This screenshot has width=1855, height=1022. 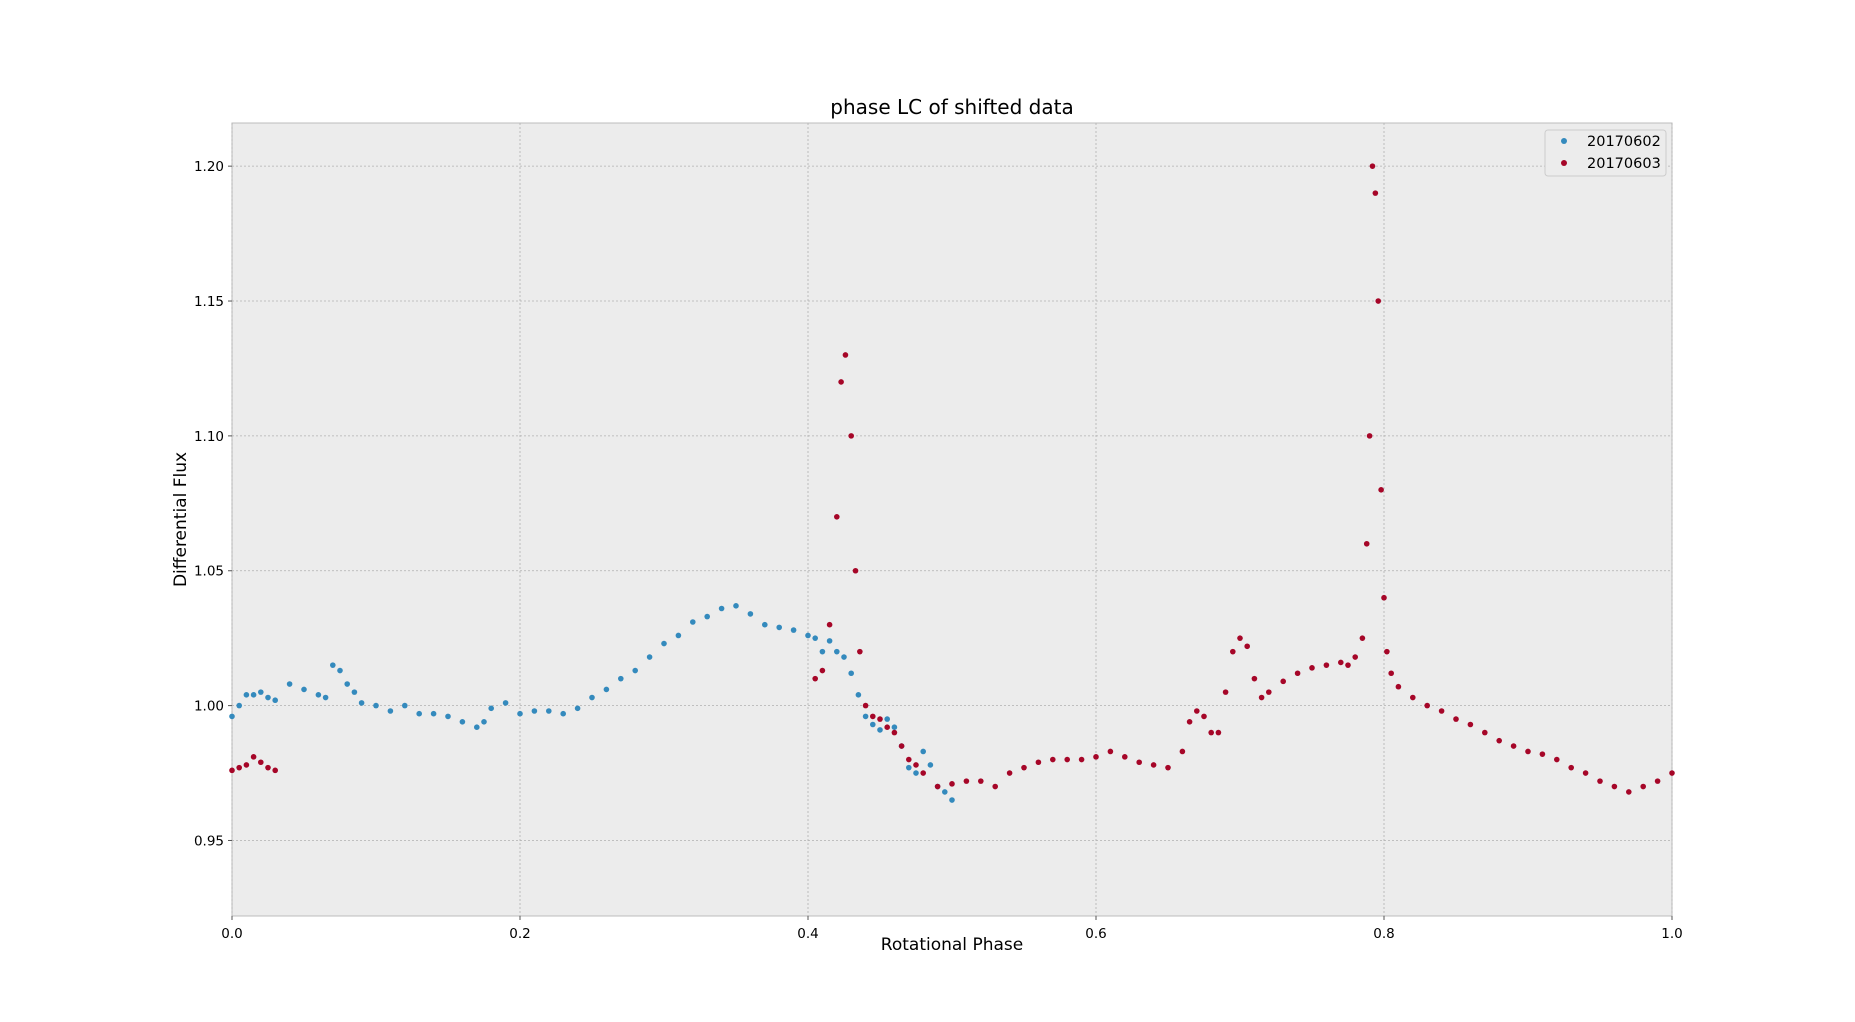 I want to click on y-tick-label: 1.00, so click(x=209, y=707).